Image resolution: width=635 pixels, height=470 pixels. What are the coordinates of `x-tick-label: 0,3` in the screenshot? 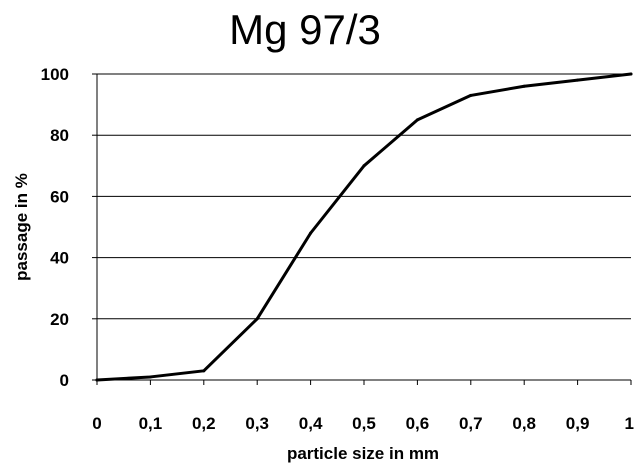 It's located at (257, 423).